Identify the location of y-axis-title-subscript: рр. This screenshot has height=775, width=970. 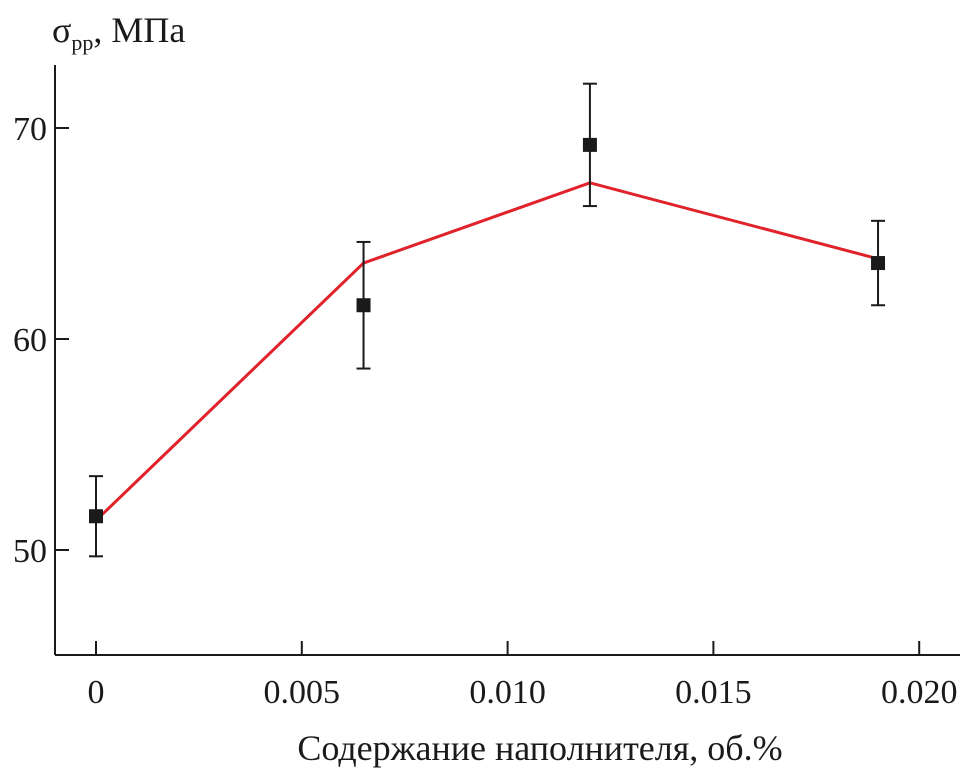
(82, 42).